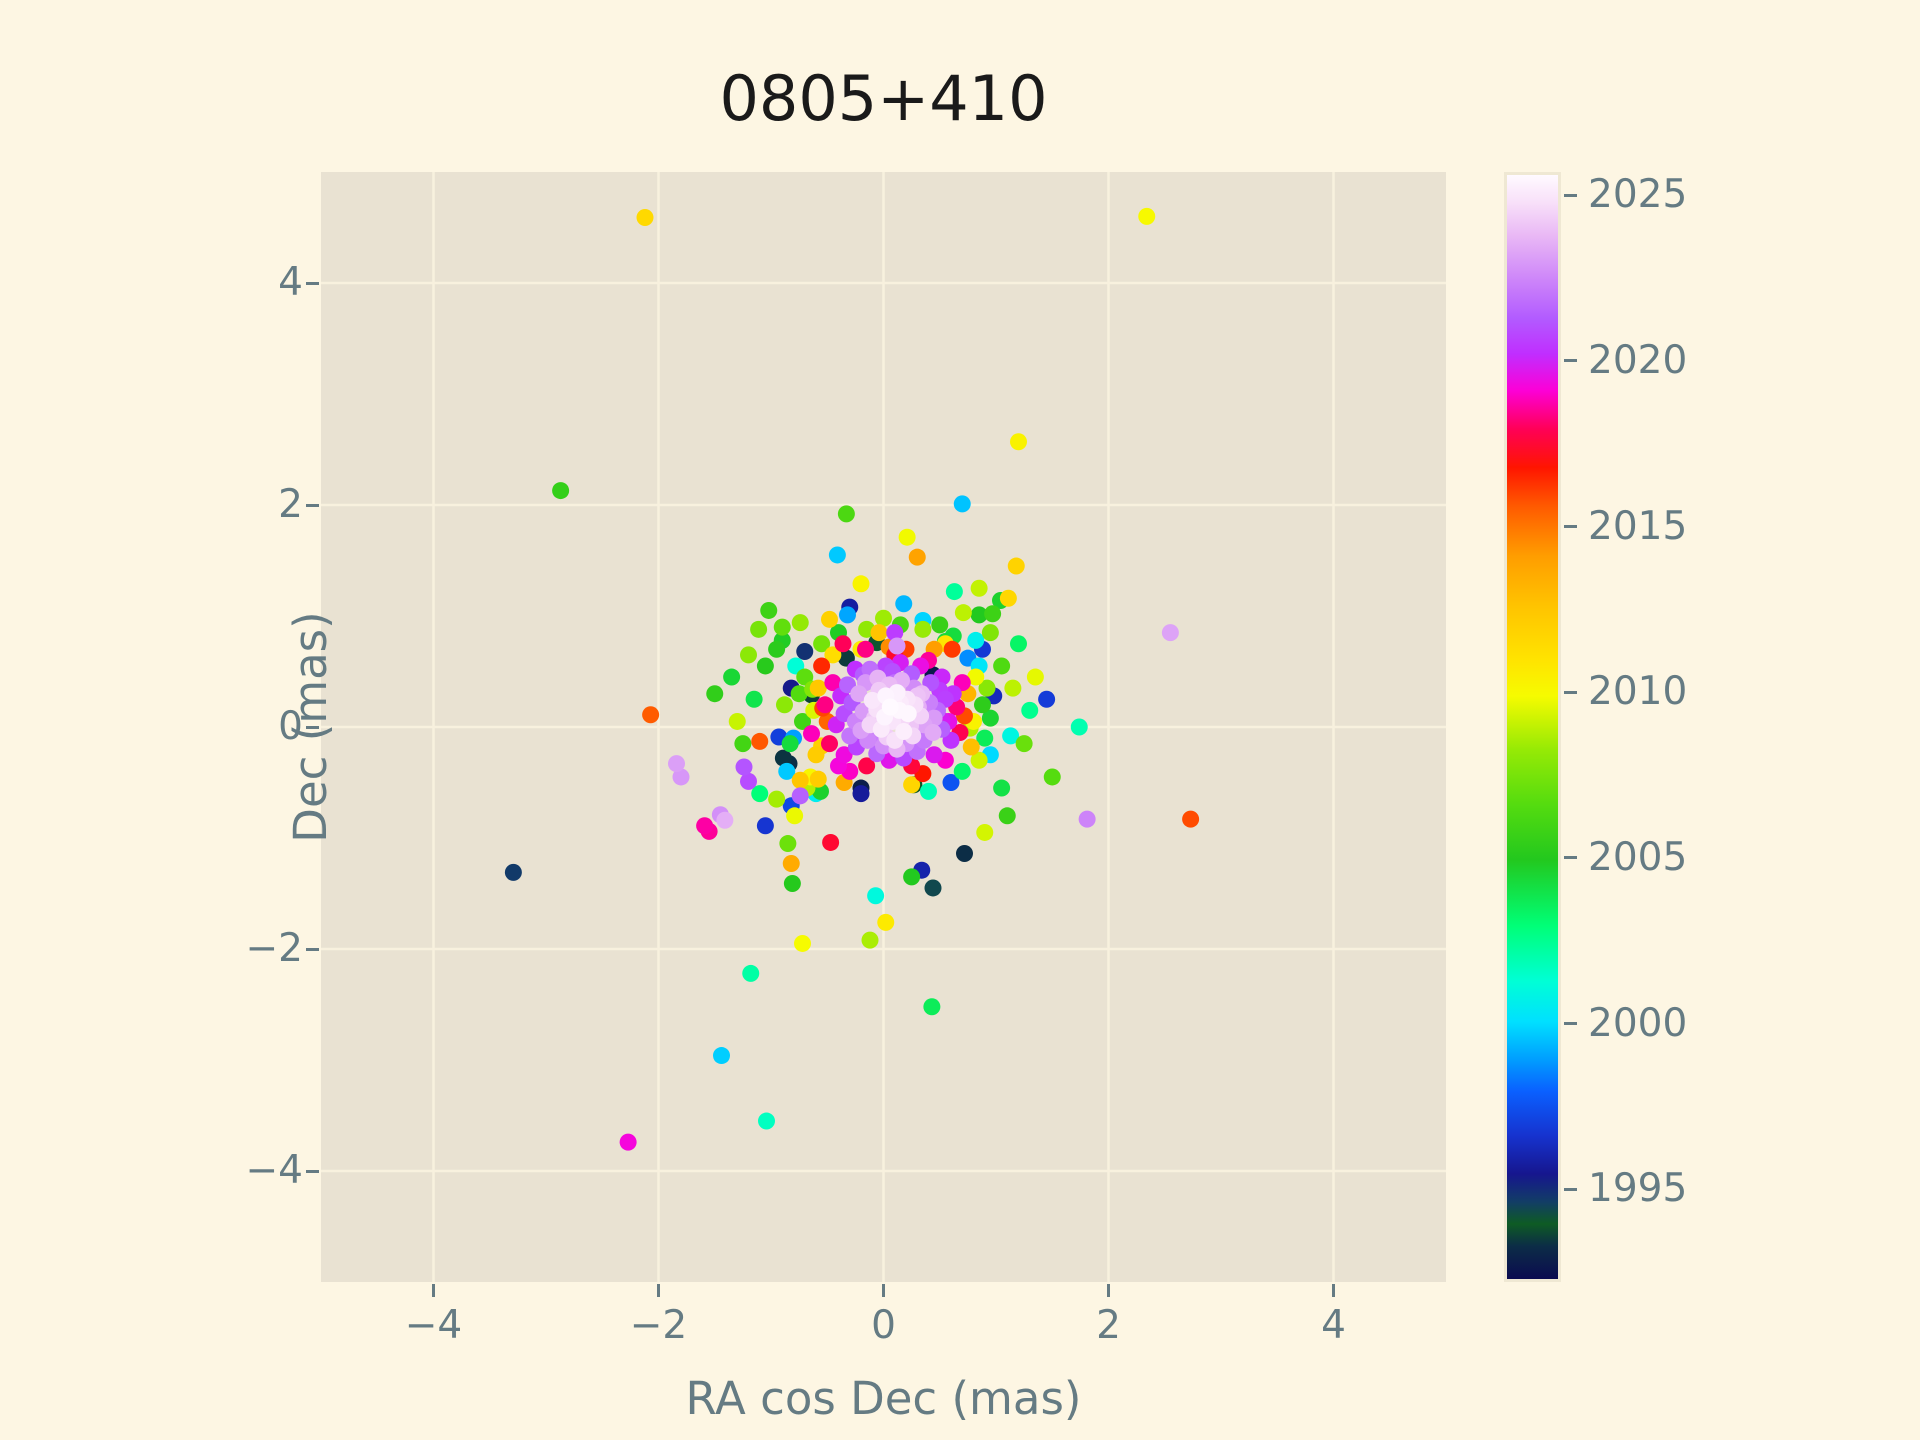 The width and height of the screenshot is (1920, 1440). I want to click on page-title: 0805+410, so click(883, 98).